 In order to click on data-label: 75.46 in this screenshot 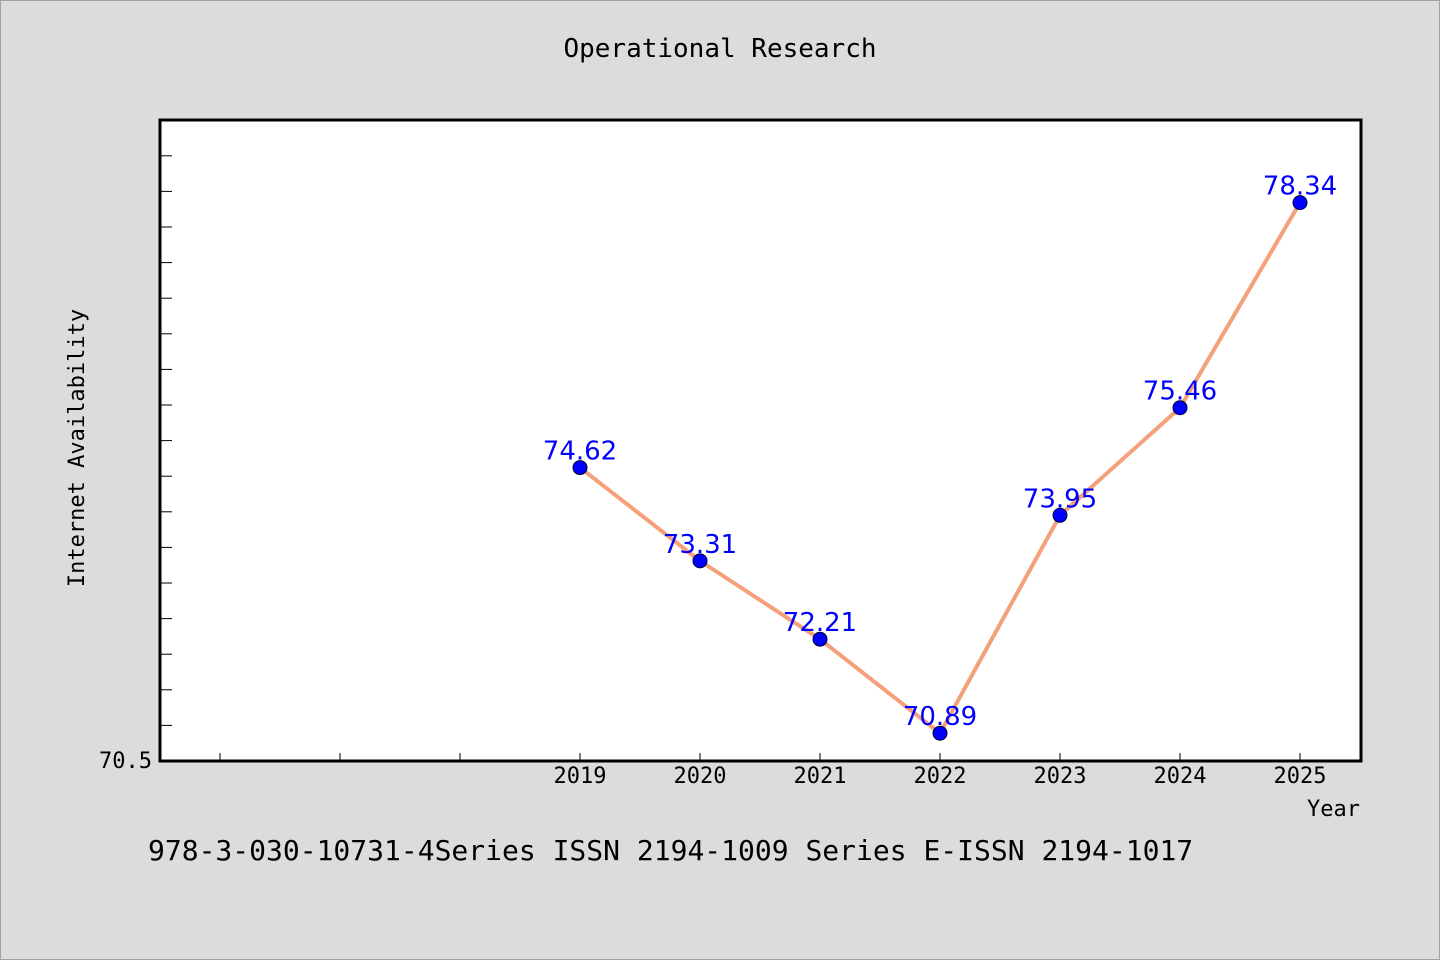, I will do `click(1180, 392)`.